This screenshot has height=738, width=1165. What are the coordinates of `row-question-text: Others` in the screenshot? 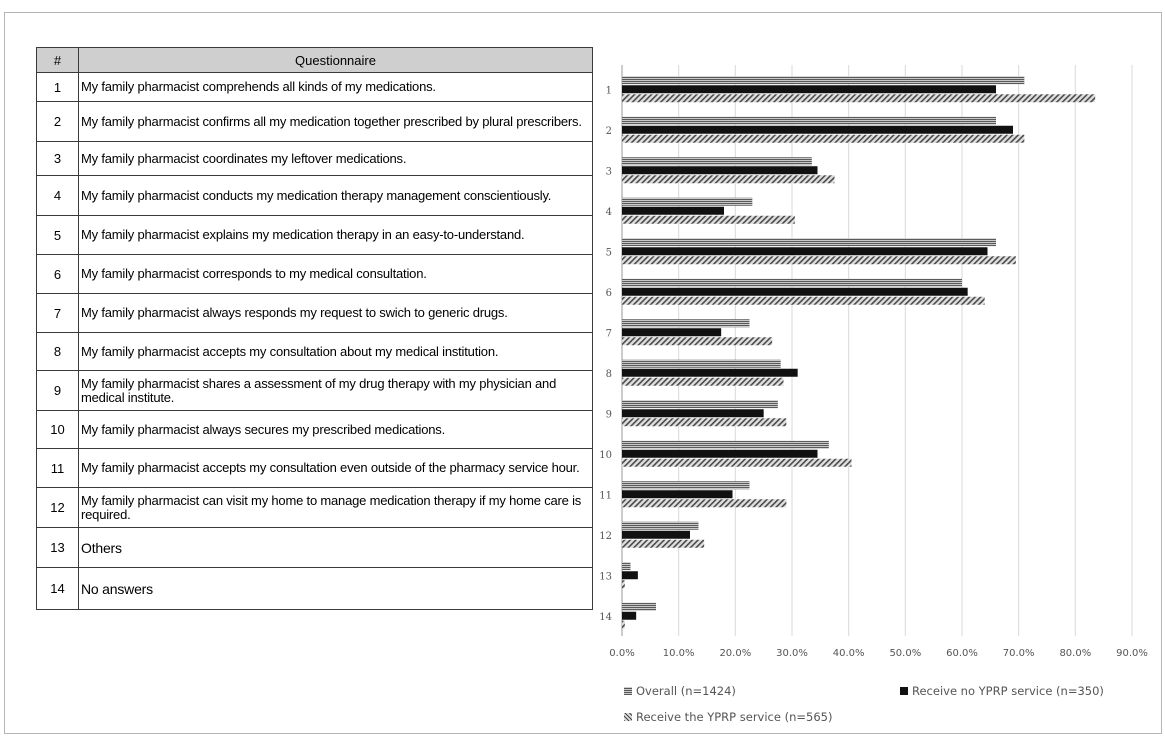 It's located at (335, 547).